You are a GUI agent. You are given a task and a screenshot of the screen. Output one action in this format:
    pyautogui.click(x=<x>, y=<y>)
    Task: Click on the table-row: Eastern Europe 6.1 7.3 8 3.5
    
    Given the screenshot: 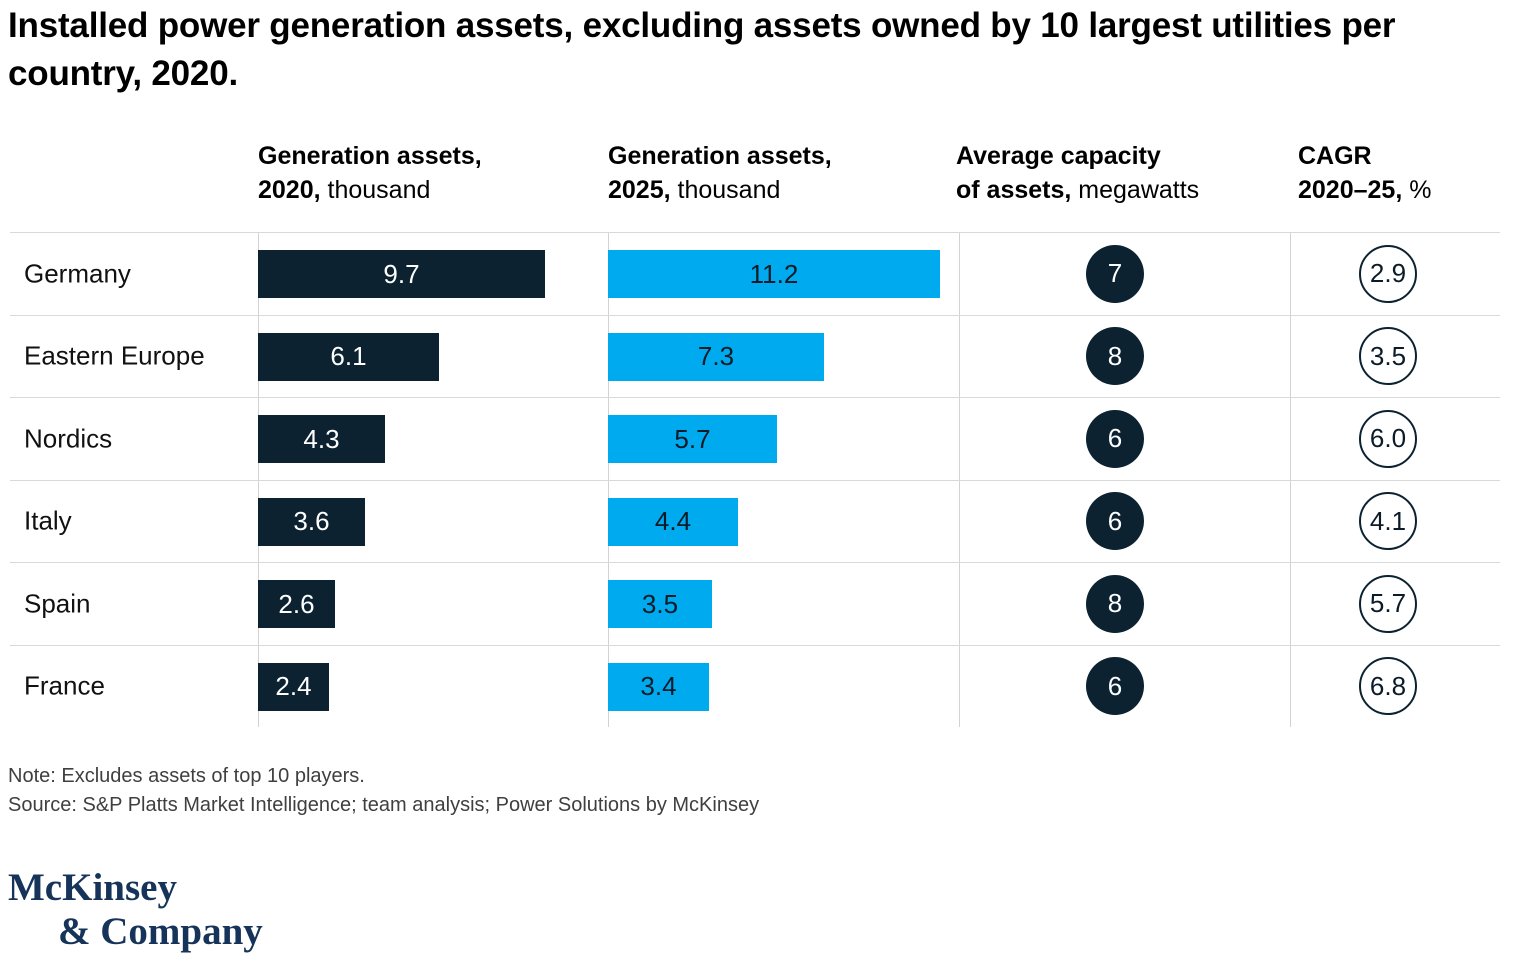 What is the action you would take?
    pyautogui.click(x=755, y=356)
    